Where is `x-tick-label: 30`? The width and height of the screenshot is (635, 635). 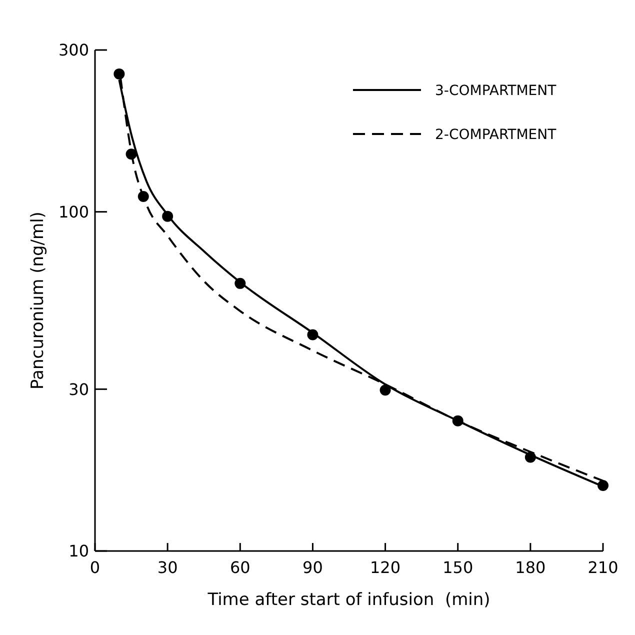
x-tick-label: 30 is located at coordinates (167, 567).